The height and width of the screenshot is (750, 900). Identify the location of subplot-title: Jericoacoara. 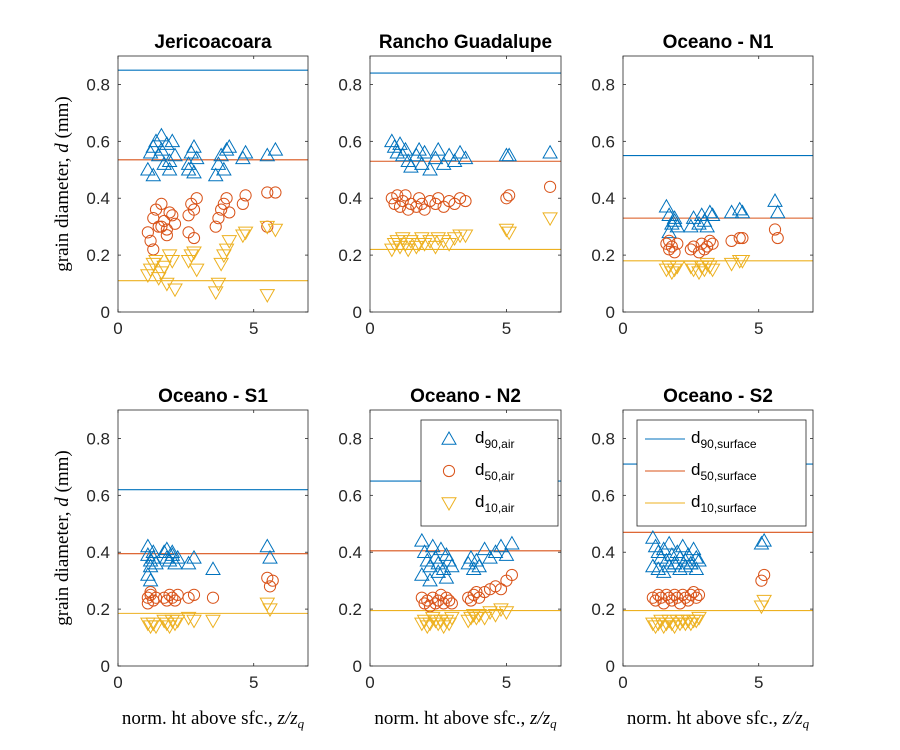
(213, 42).